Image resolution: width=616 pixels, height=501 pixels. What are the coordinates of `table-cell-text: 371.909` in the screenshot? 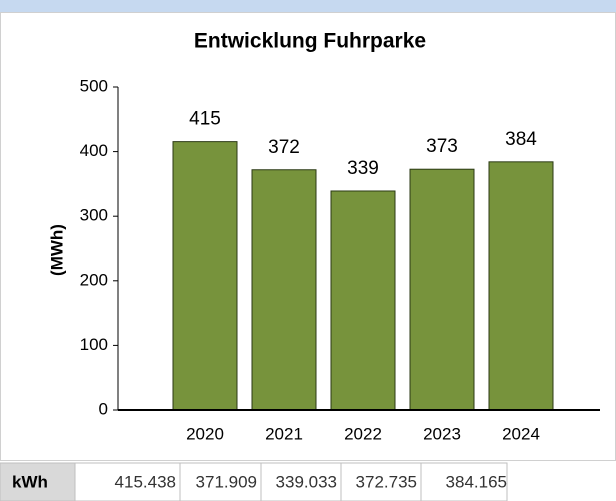 It's located at (226, 481).